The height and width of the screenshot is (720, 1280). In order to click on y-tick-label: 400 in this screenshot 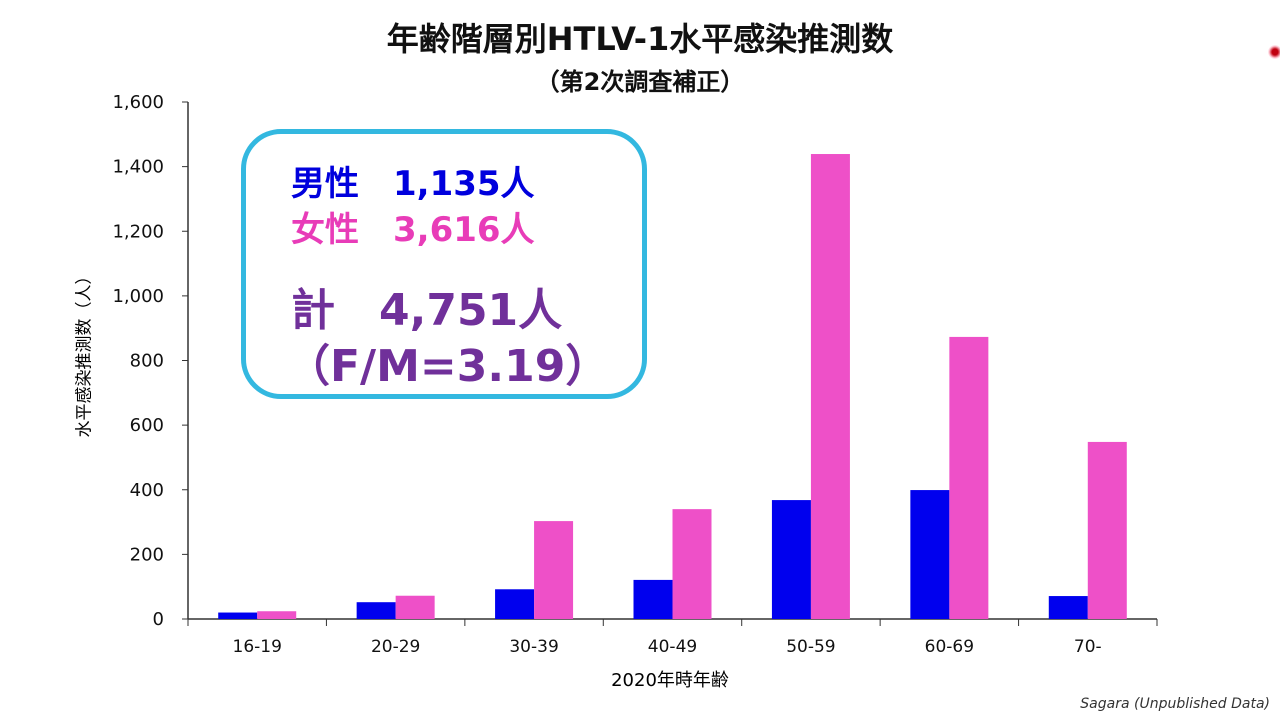, I will do `click(147, 490)`.